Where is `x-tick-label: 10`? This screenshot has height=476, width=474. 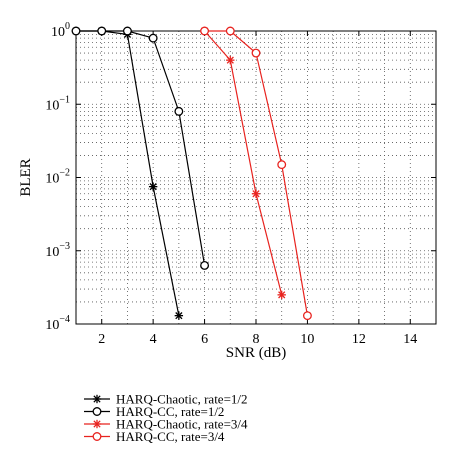 x-tick-label: 10 is located at coordinates (307, 339).